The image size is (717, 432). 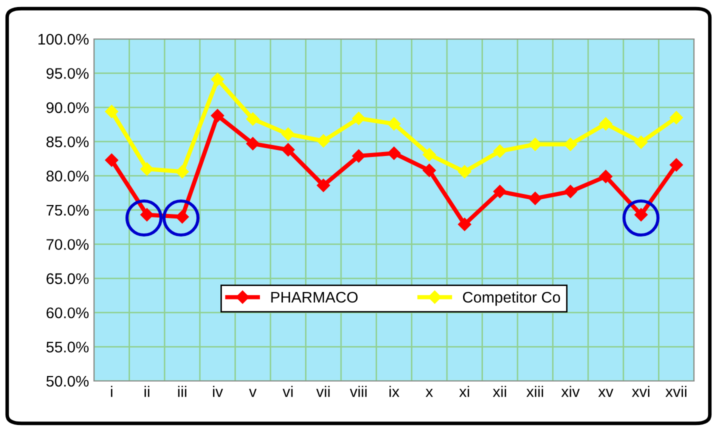 I want to click on y-tick-label: 80.0%, so click(x=67, y=176).